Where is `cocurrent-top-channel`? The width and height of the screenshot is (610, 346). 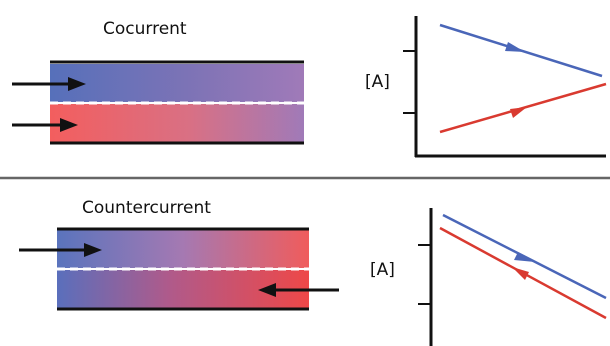 cocurrent-top-channel is located at coordinates (177, 83).